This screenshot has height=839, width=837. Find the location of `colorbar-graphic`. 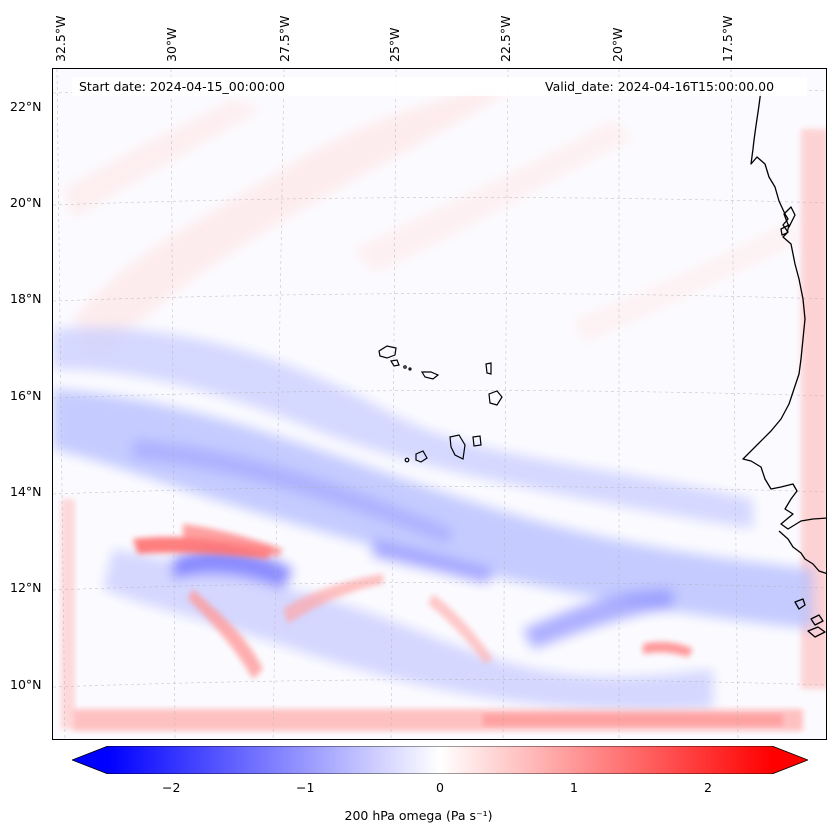

colorbar-graphic is located at coordinates (440, 761).